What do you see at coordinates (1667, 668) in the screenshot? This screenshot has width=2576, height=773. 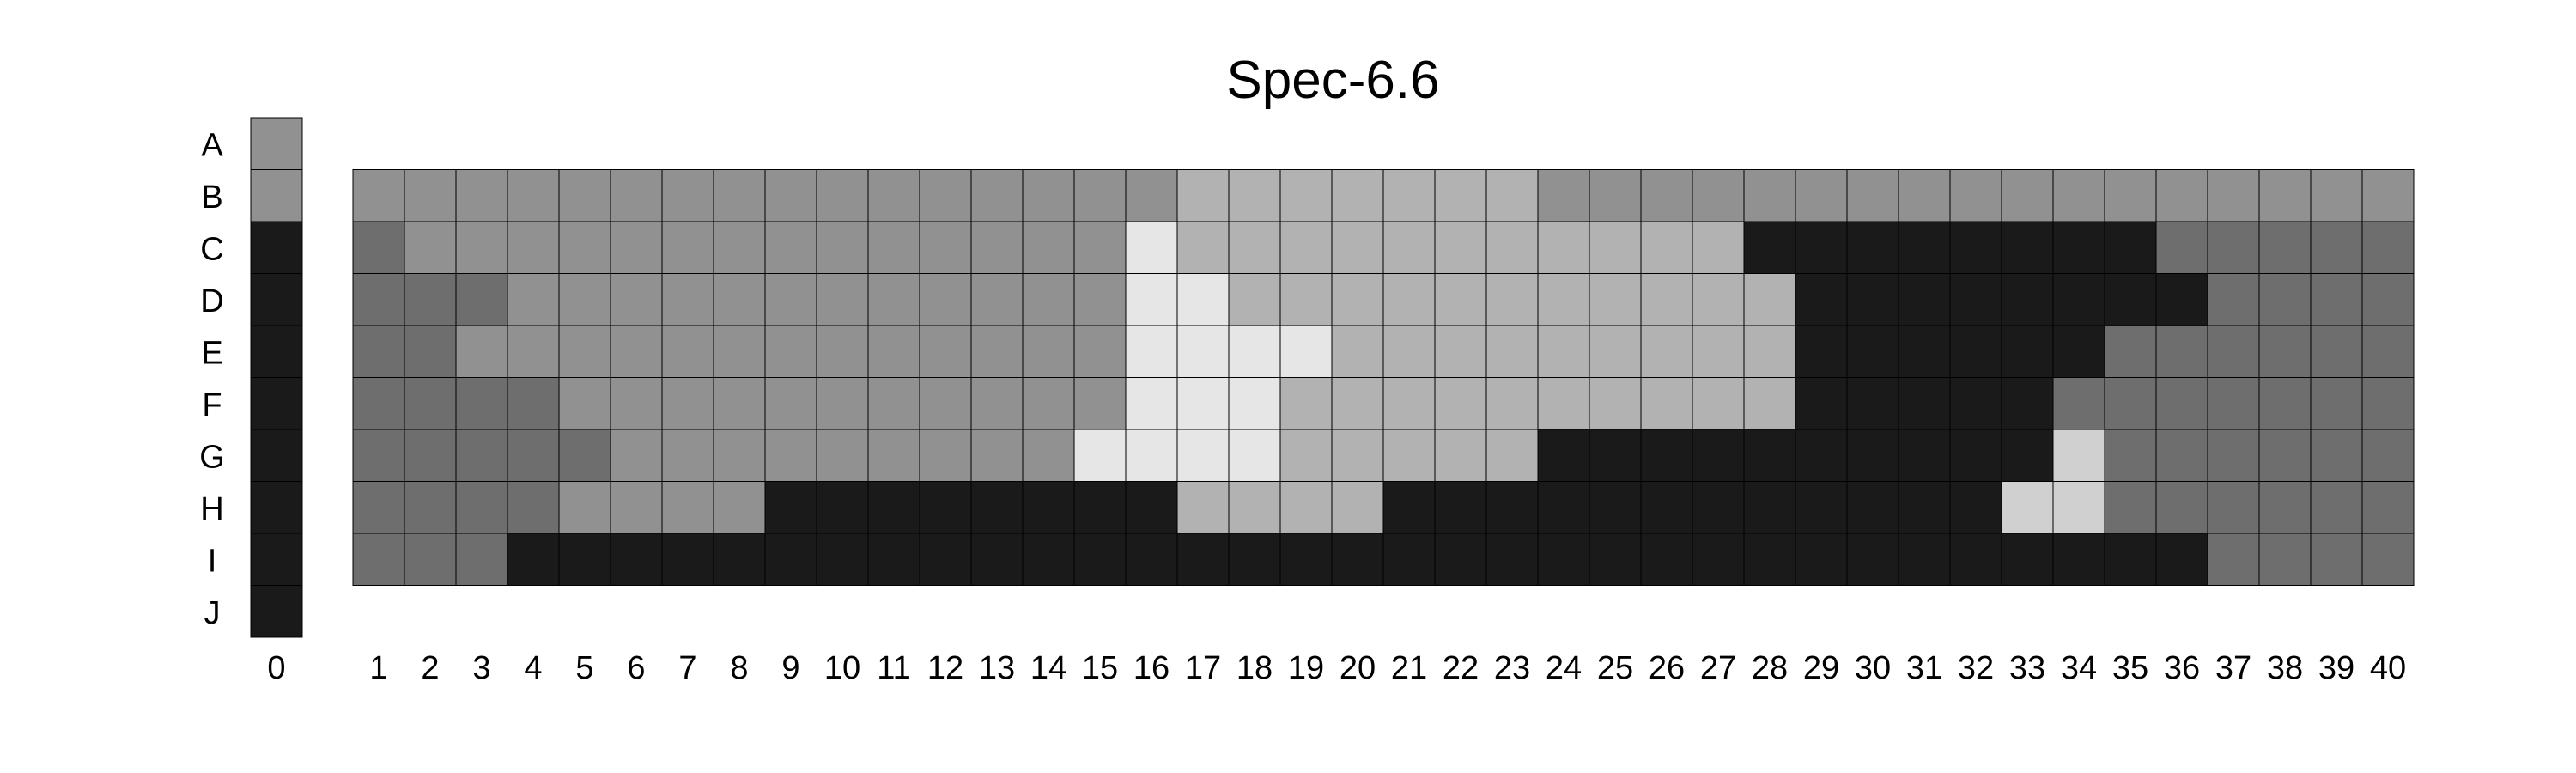 I see `x-tick-label: 26` at bounding box center [1667, 668].